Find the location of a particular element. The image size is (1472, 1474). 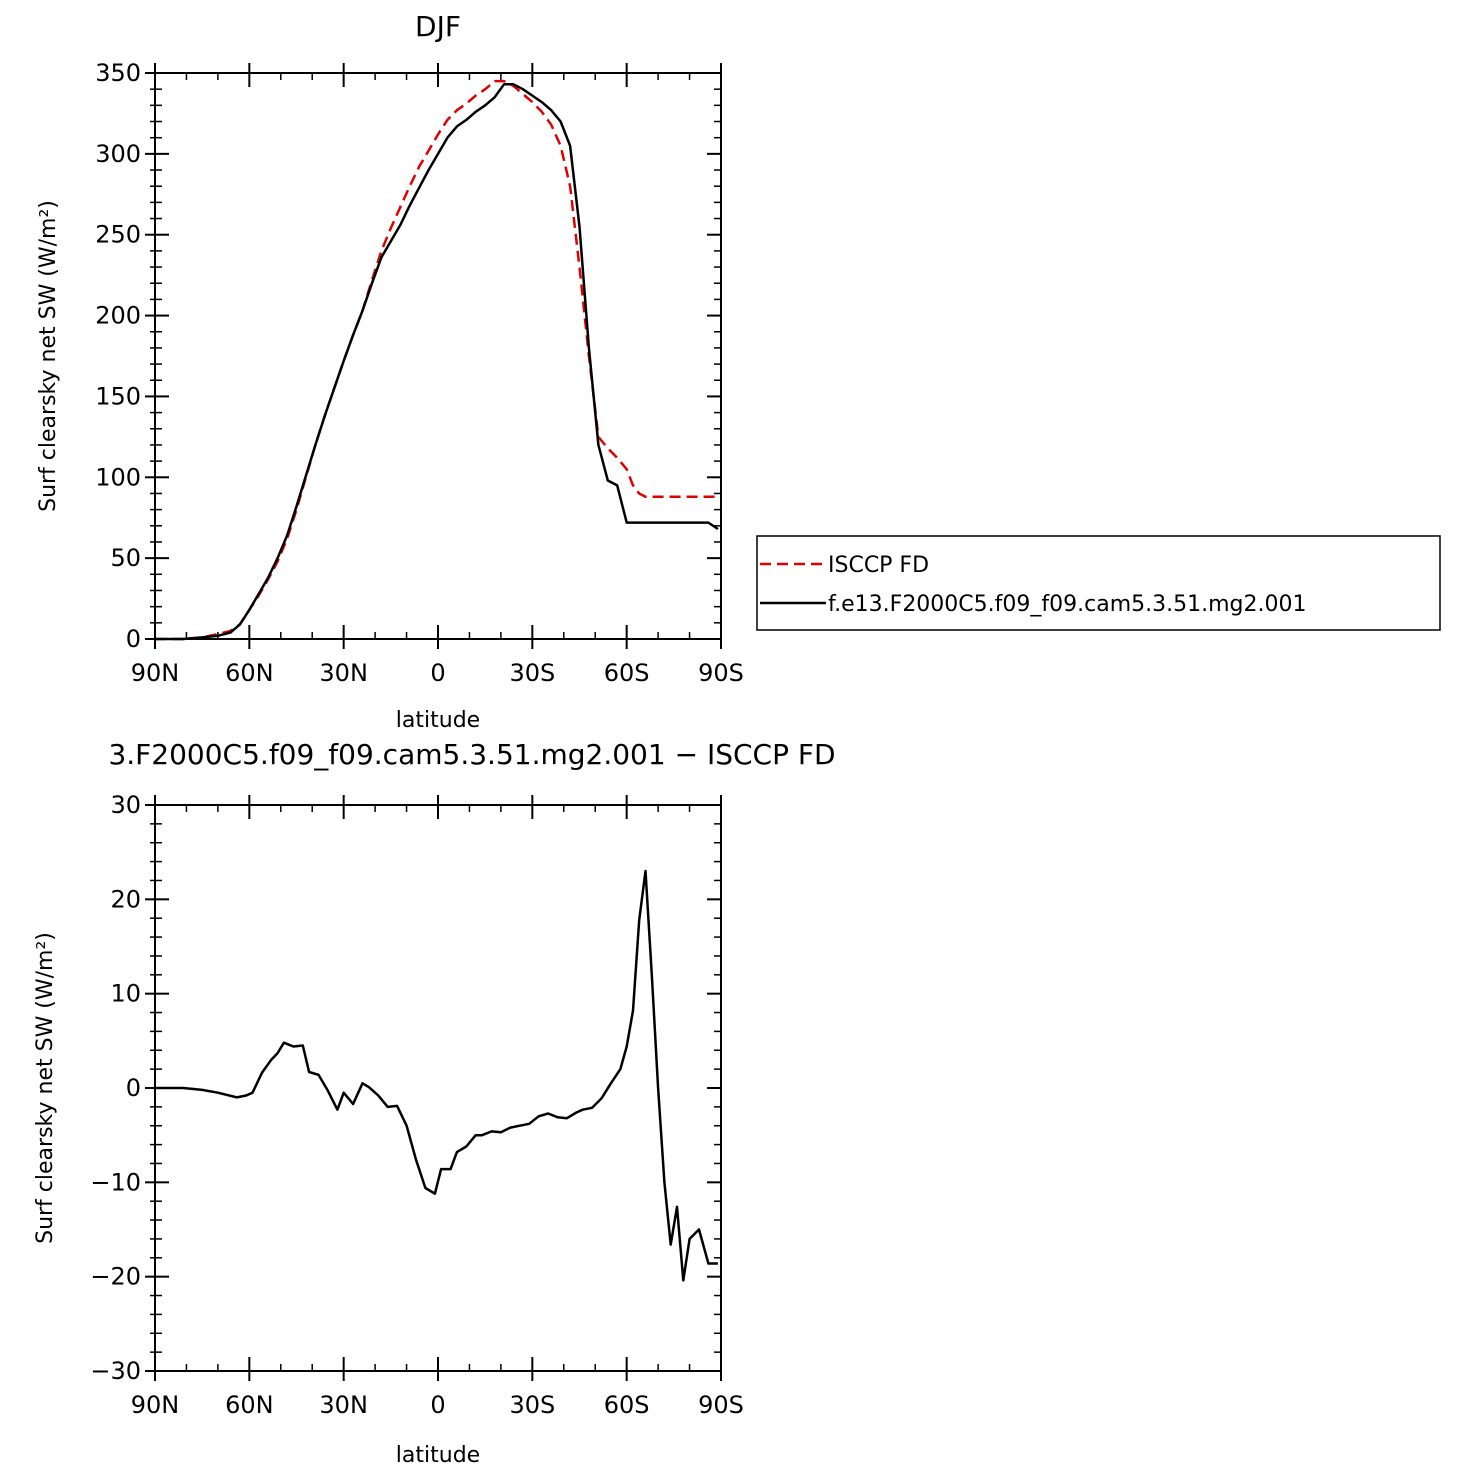

legend-box is located at coordinates (1098, 583).